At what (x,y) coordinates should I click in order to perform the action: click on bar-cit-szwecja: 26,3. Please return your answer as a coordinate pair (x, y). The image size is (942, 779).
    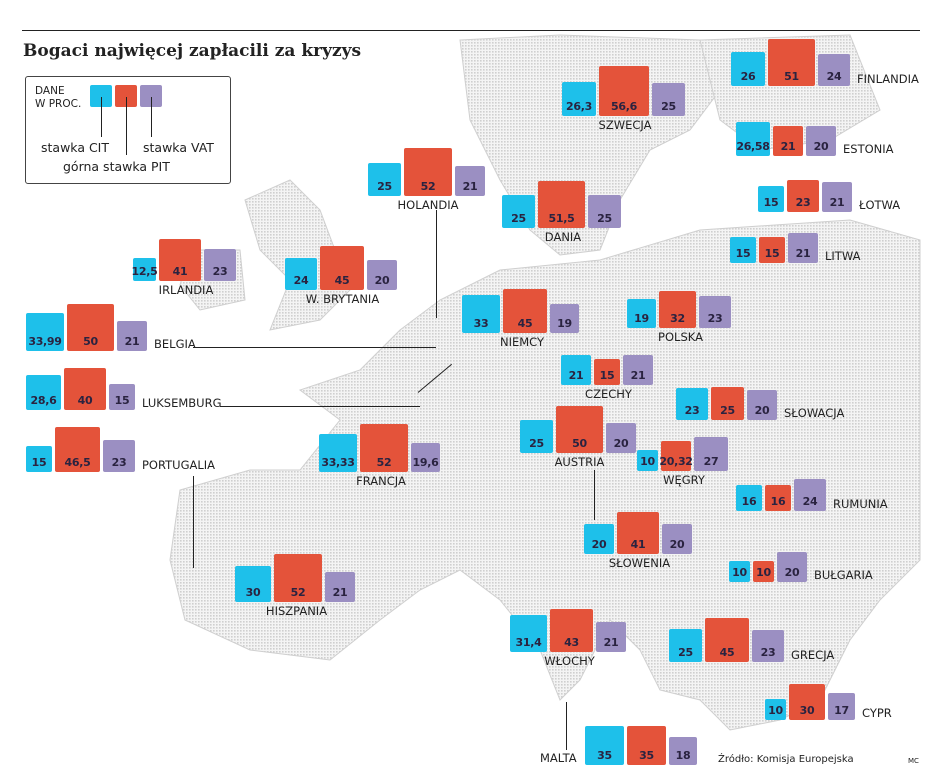
    Looking at the image, I should click on (579, 99).